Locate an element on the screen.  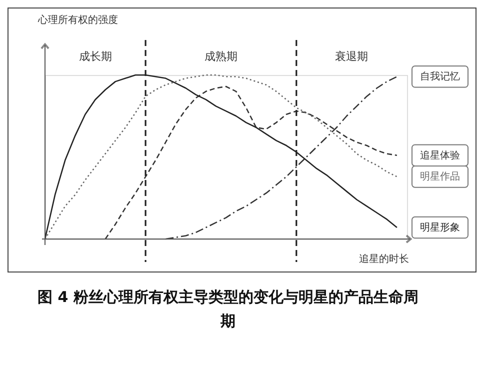
text: 追星体验 is located at coordinates (440, 155).